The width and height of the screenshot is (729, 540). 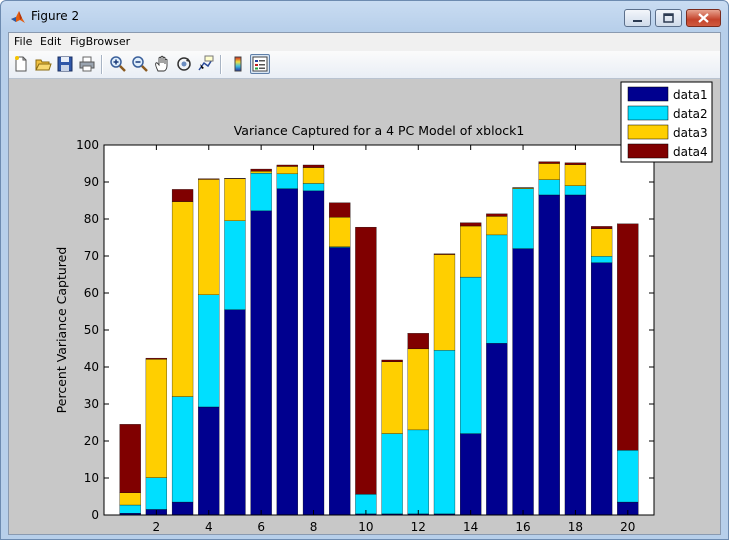 I want to click on x-tick-label: 4, so click(x=209, y=527).